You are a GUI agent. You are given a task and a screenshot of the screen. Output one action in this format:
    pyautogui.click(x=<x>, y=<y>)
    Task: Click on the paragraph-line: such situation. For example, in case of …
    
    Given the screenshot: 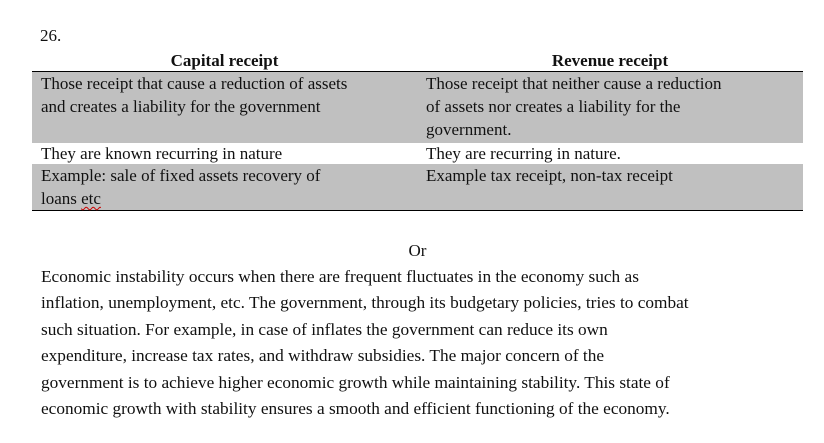 What is the action you would take?
    pyautogui.click(x=324, y=329)
    